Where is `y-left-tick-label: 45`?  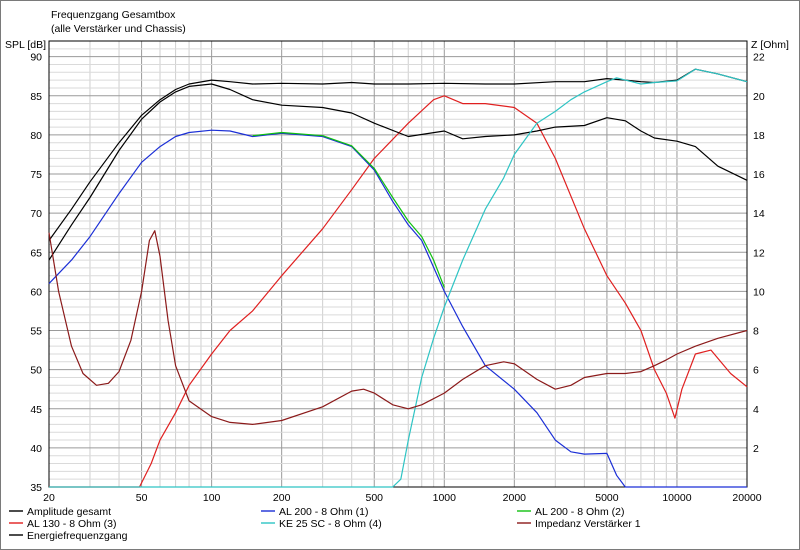 y-left-tick-label: 45 is located at coordinates (36, 410).